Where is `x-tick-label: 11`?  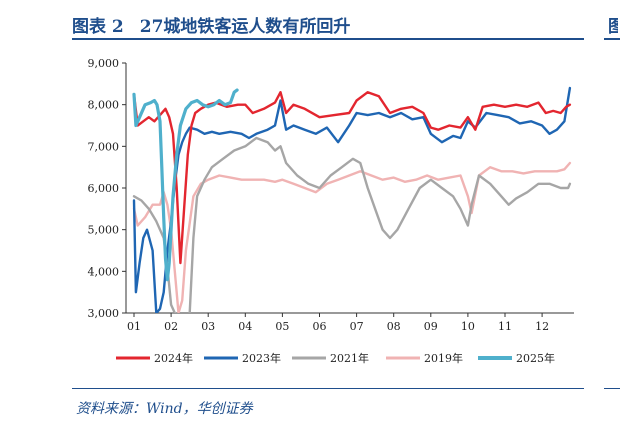 x-tick-label: 11 is located at coordinates (505, 326).